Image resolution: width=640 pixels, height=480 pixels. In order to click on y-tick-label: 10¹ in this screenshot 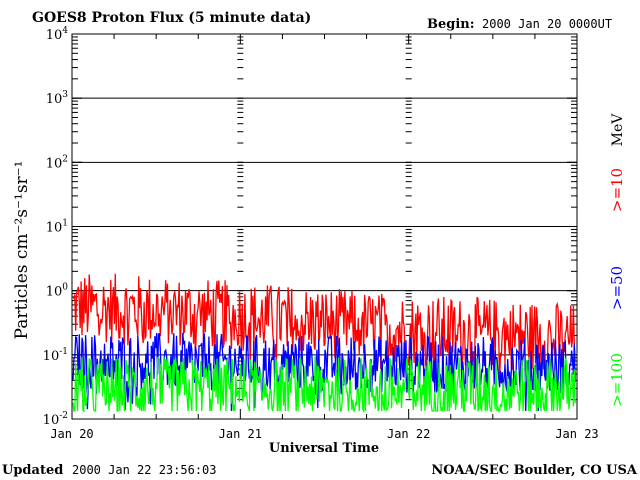, I will do `click(57, 227)`.